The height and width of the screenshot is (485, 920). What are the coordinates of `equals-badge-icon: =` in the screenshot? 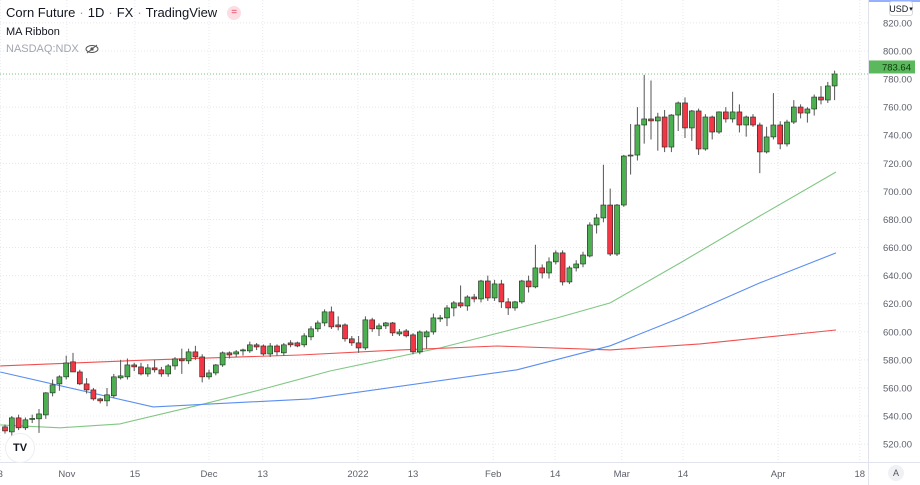 It's located at (234, 12).